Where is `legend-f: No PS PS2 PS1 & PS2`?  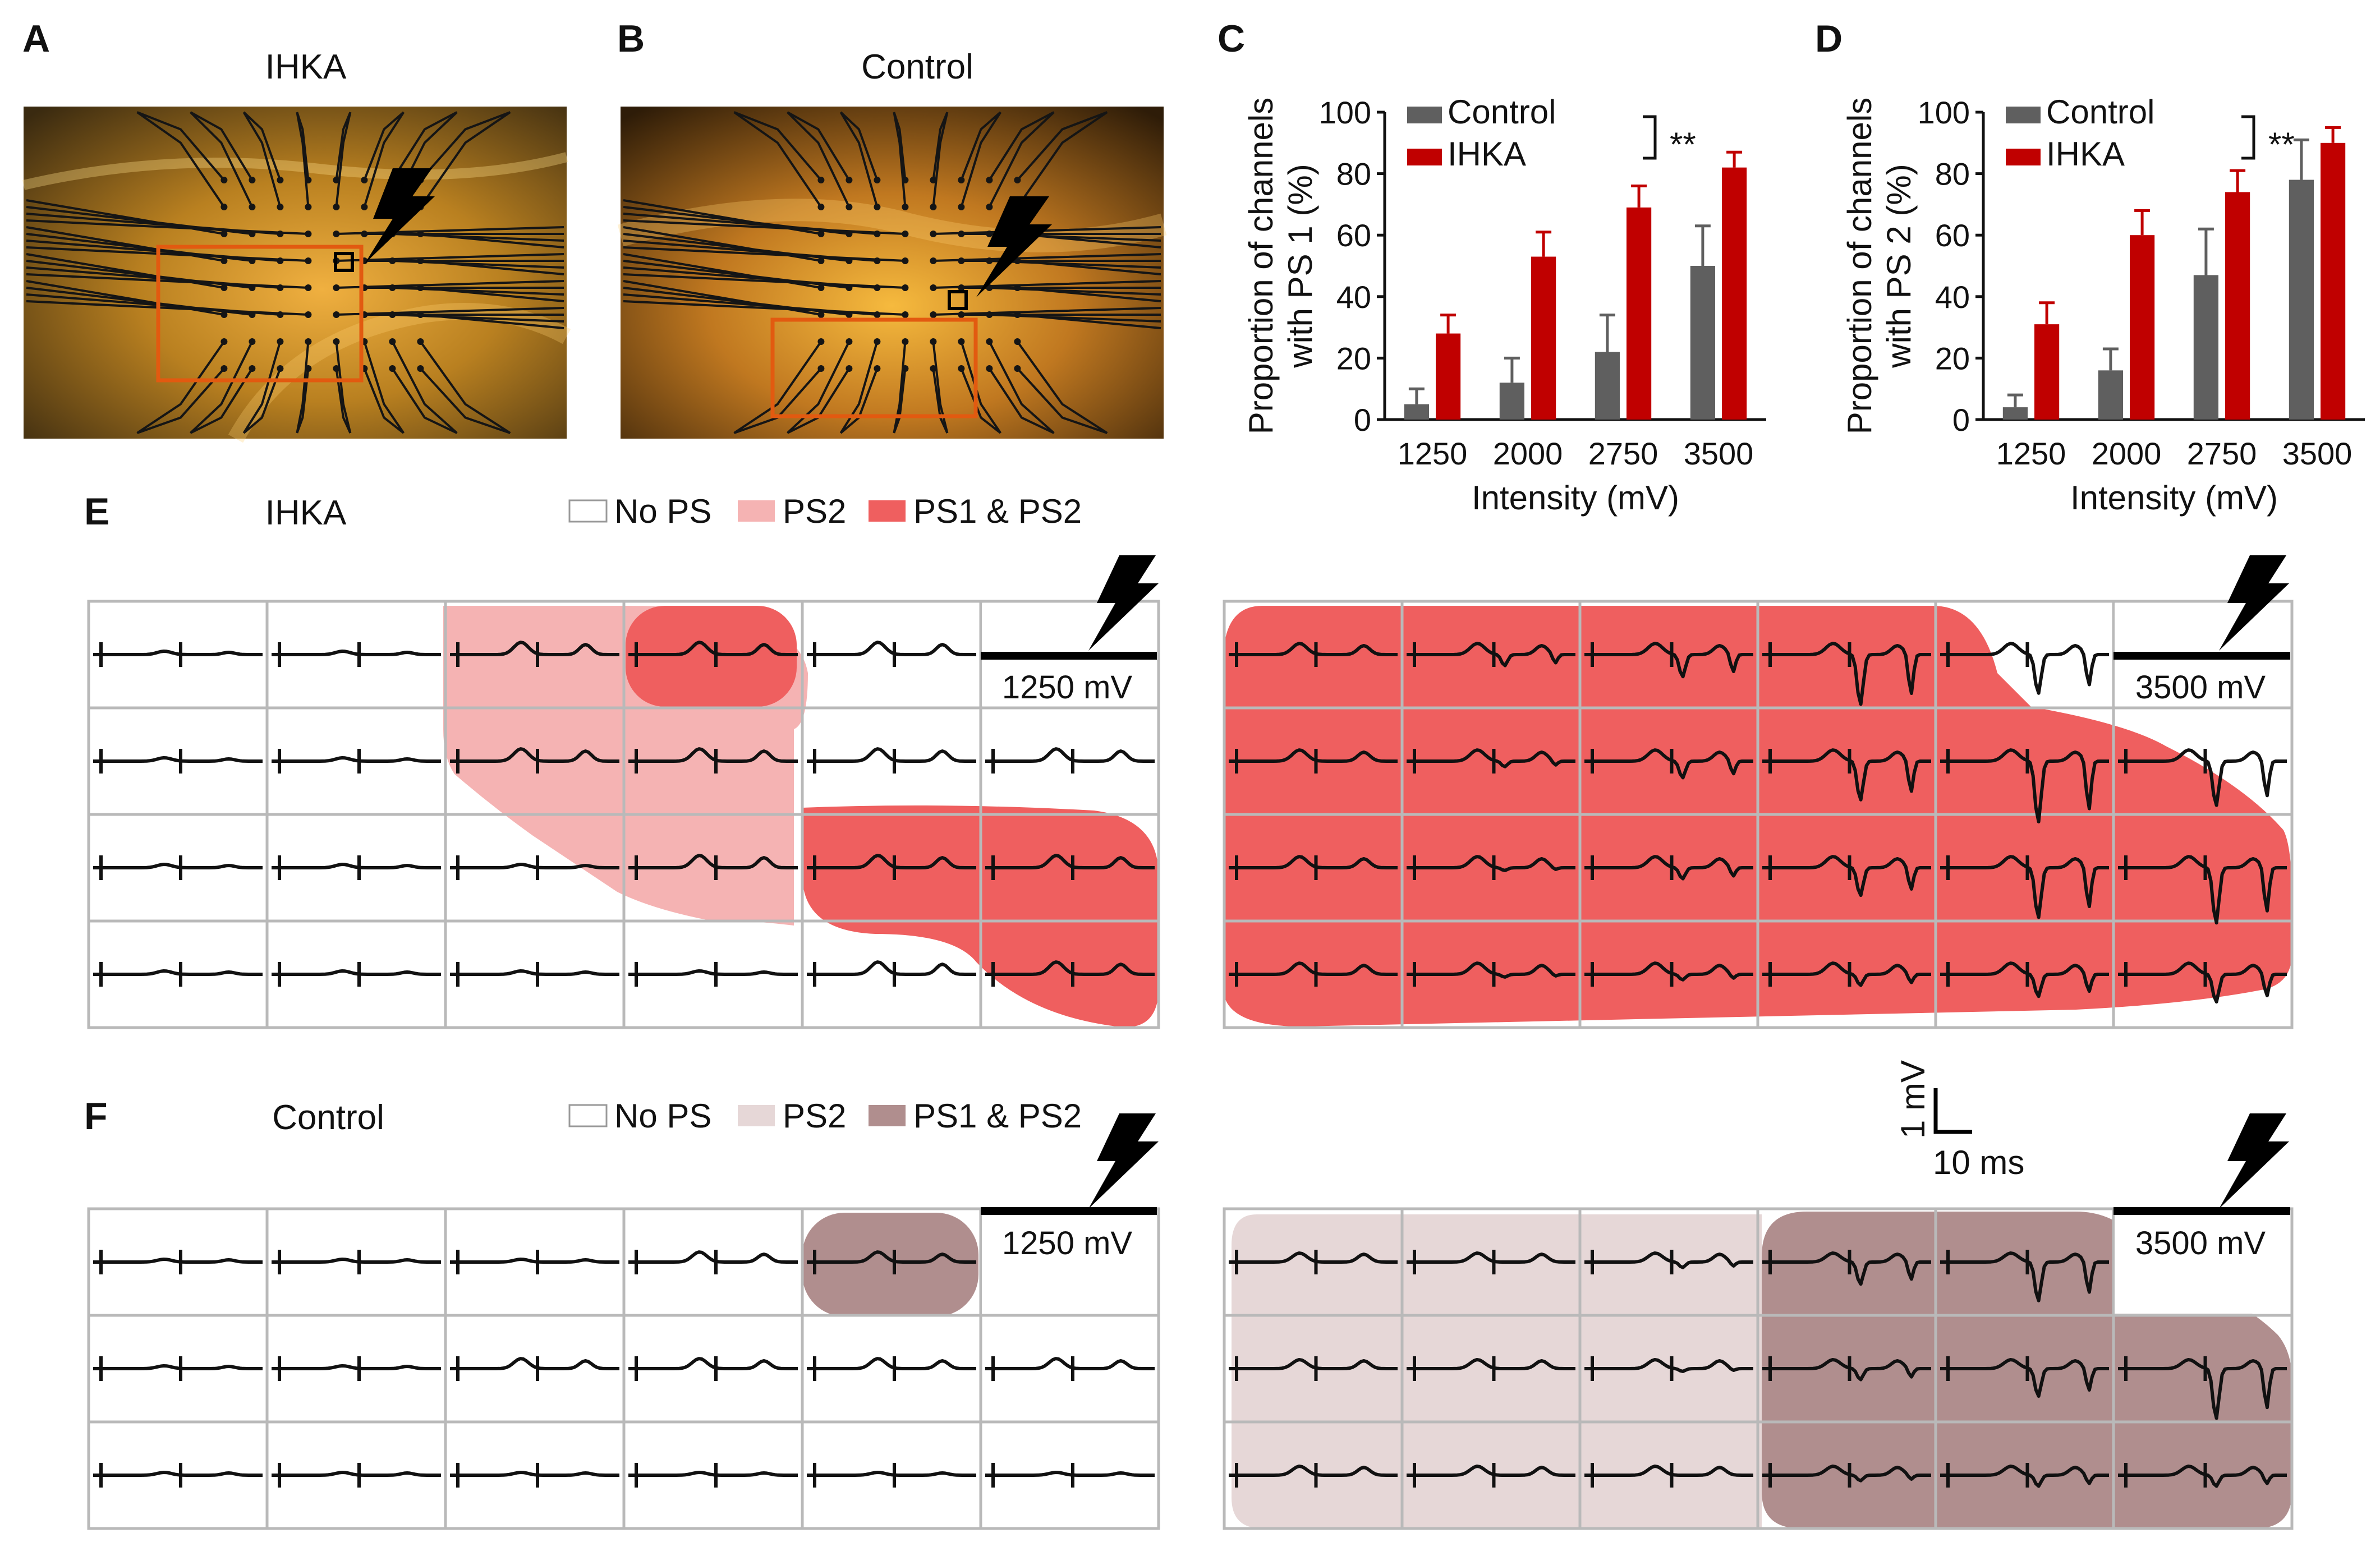 legend-f: No PS PS2 PS1 & PS2 is located at coordinates (825, 1116).